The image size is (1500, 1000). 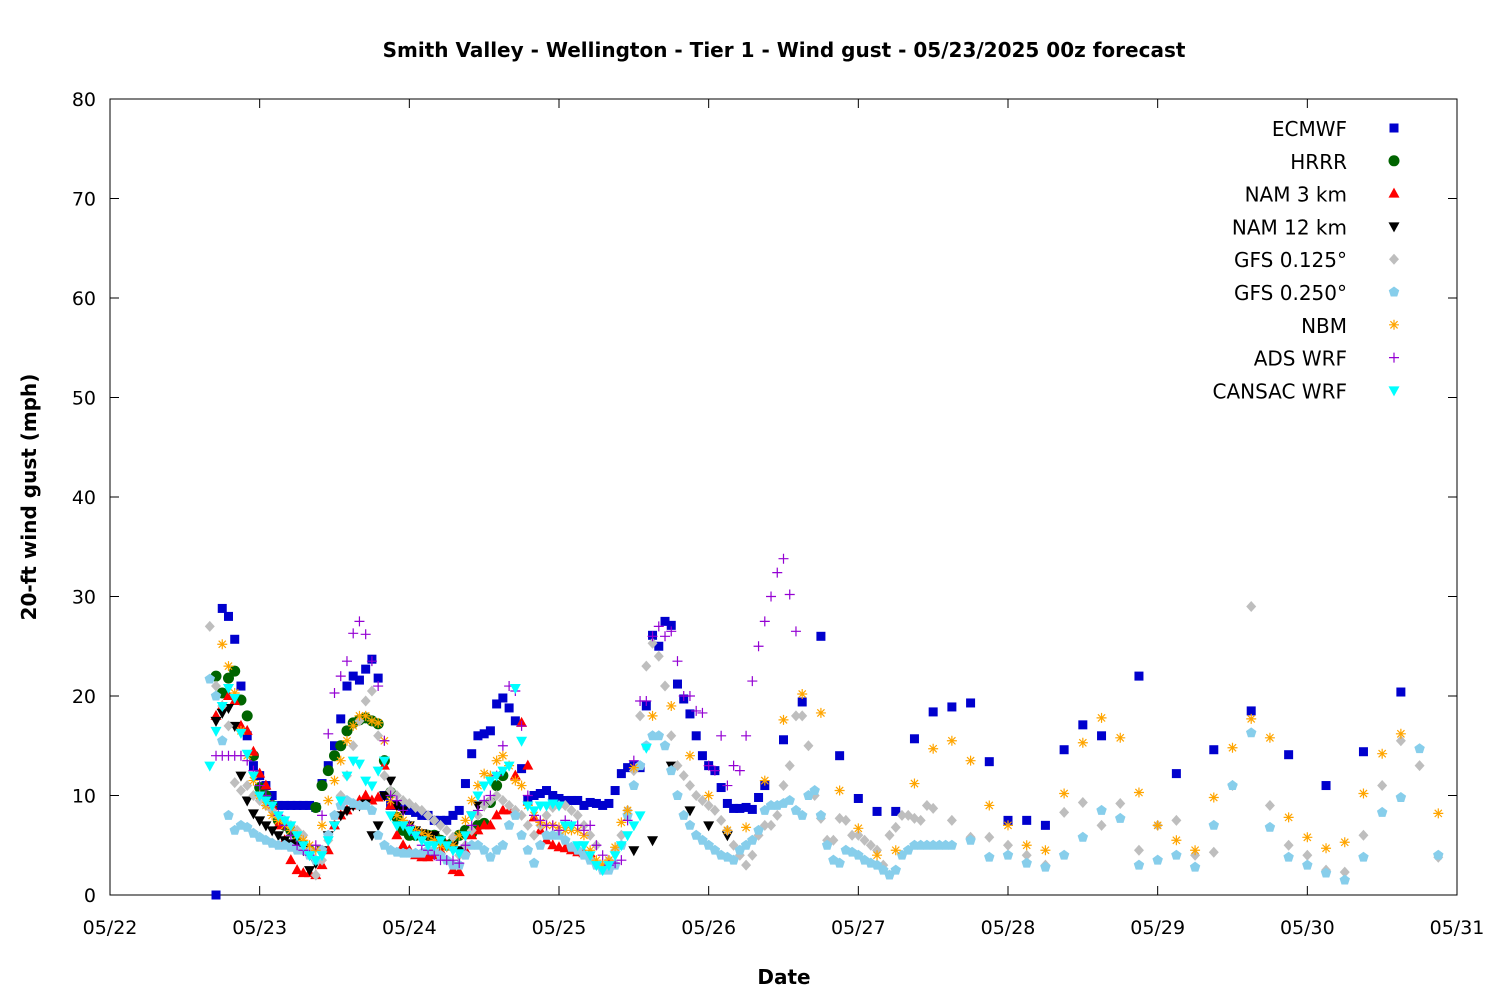 What do you see at coordinates (1289, 227) in the screenshot?
I see `legend-label: NAM 12 km` at bounding box center [1289, 227].